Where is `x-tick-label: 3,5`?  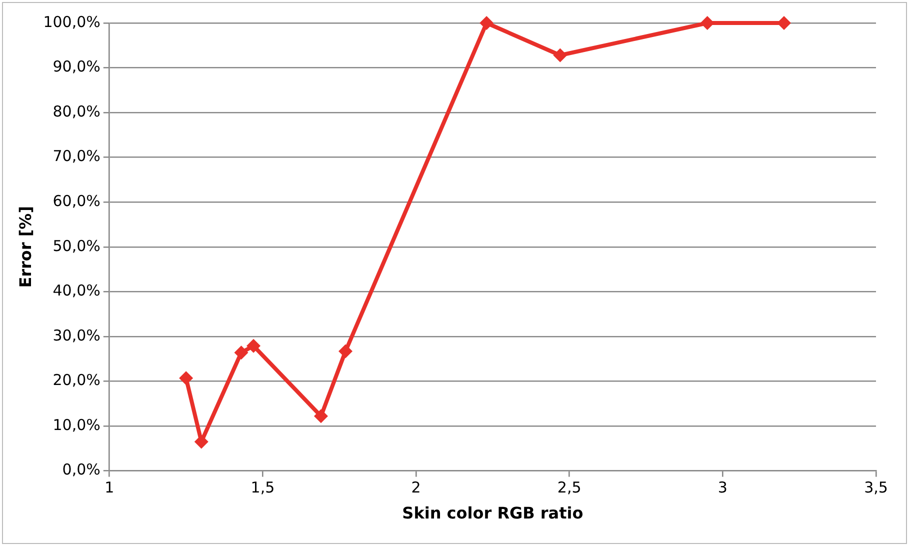 x-tick-label: 3,5 is located at coordinates (876, 487).